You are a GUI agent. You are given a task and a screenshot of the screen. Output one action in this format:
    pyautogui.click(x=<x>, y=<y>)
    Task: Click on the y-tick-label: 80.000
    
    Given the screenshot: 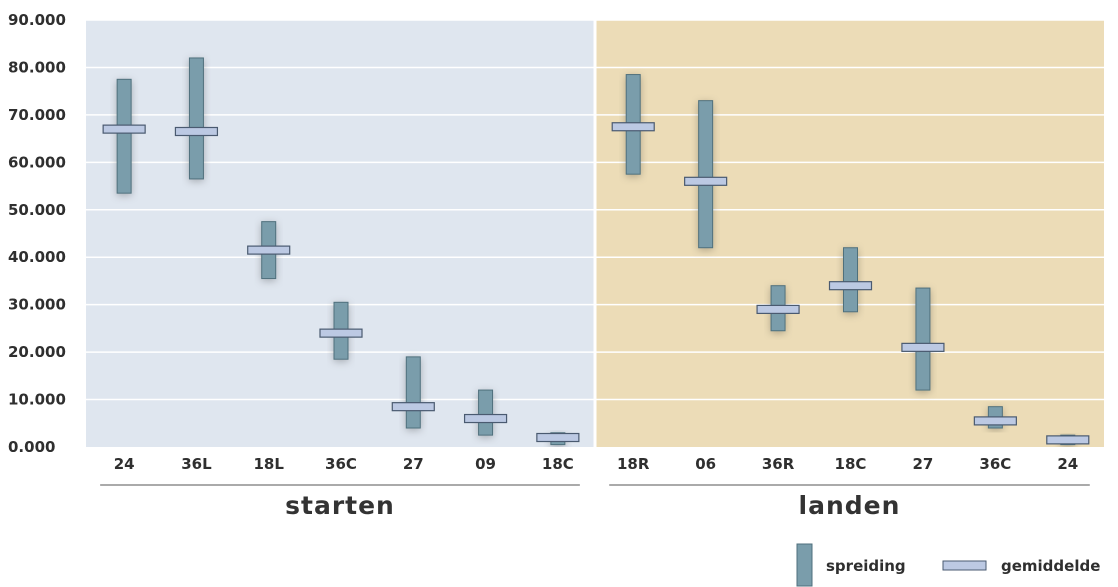 What is the action you would take?
    pyautogui.click(x=37, y=67)
    